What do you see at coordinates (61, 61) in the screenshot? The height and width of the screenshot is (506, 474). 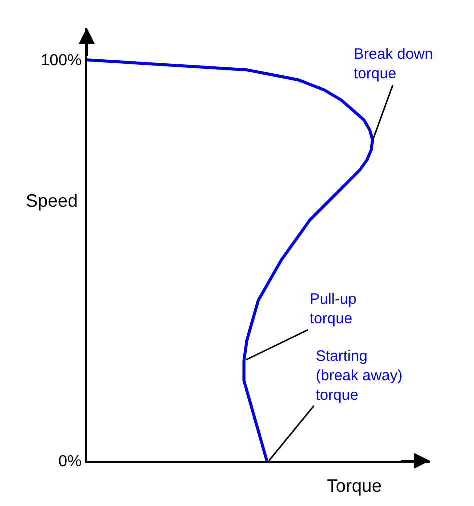 I see `y-tick-label: 100%` at bounding box center [61, 61].